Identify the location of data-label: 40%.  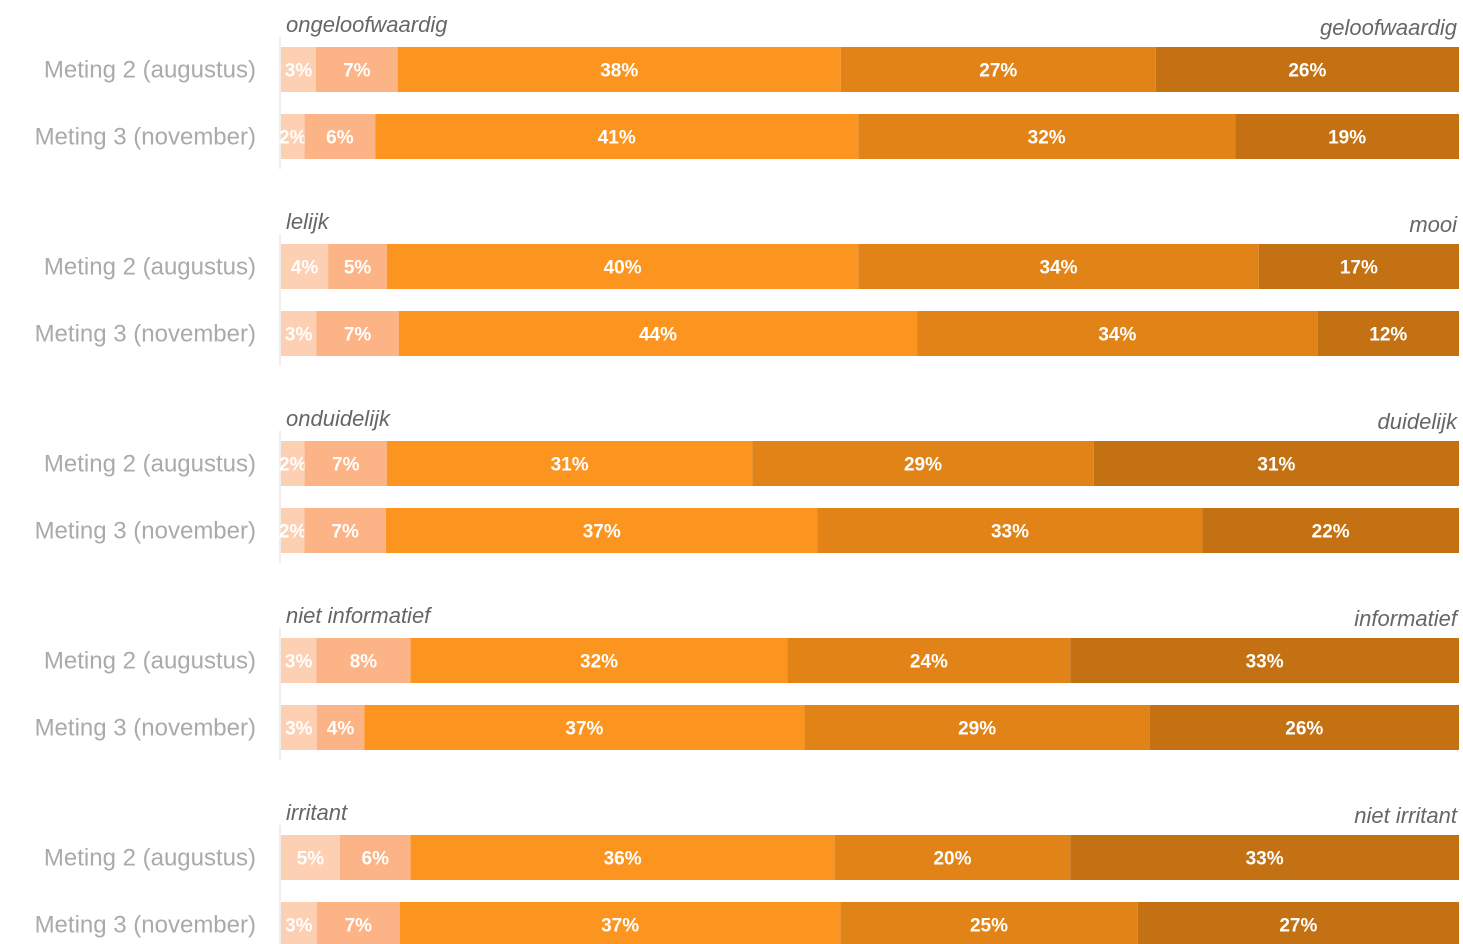
(623, 268).